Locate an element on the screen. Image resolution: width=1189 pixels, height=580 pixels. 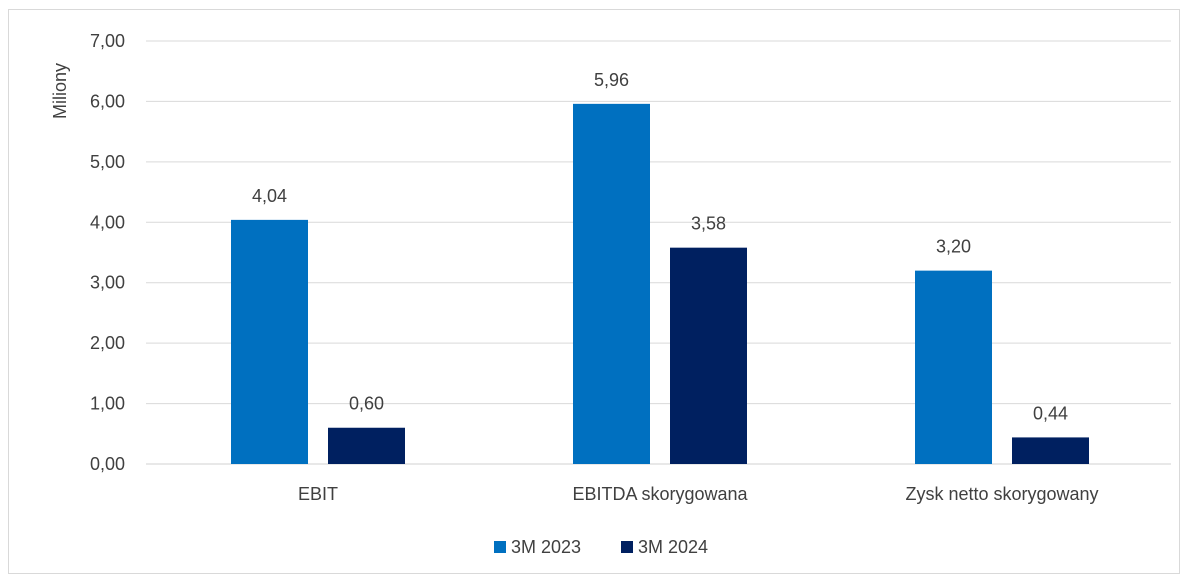
x-tick-label: EBIT is located at coordinates (318, 494).